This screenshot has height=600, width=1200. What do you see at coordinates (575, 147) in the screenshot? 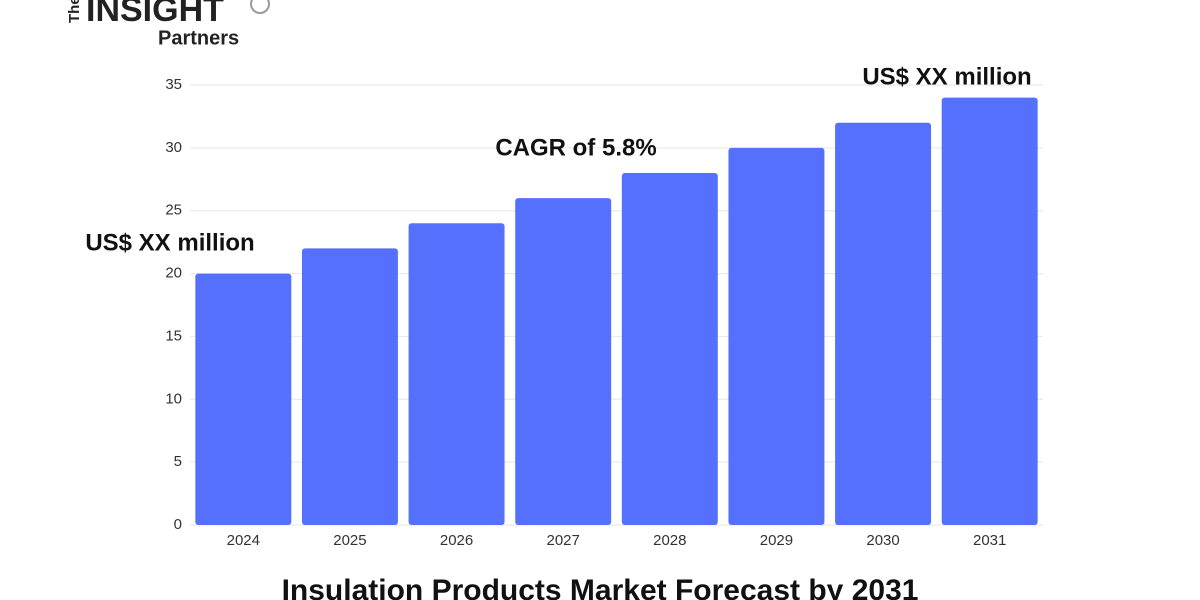
I see `annotation: CAGR of 5.8%` at bounding box center [575, 147].